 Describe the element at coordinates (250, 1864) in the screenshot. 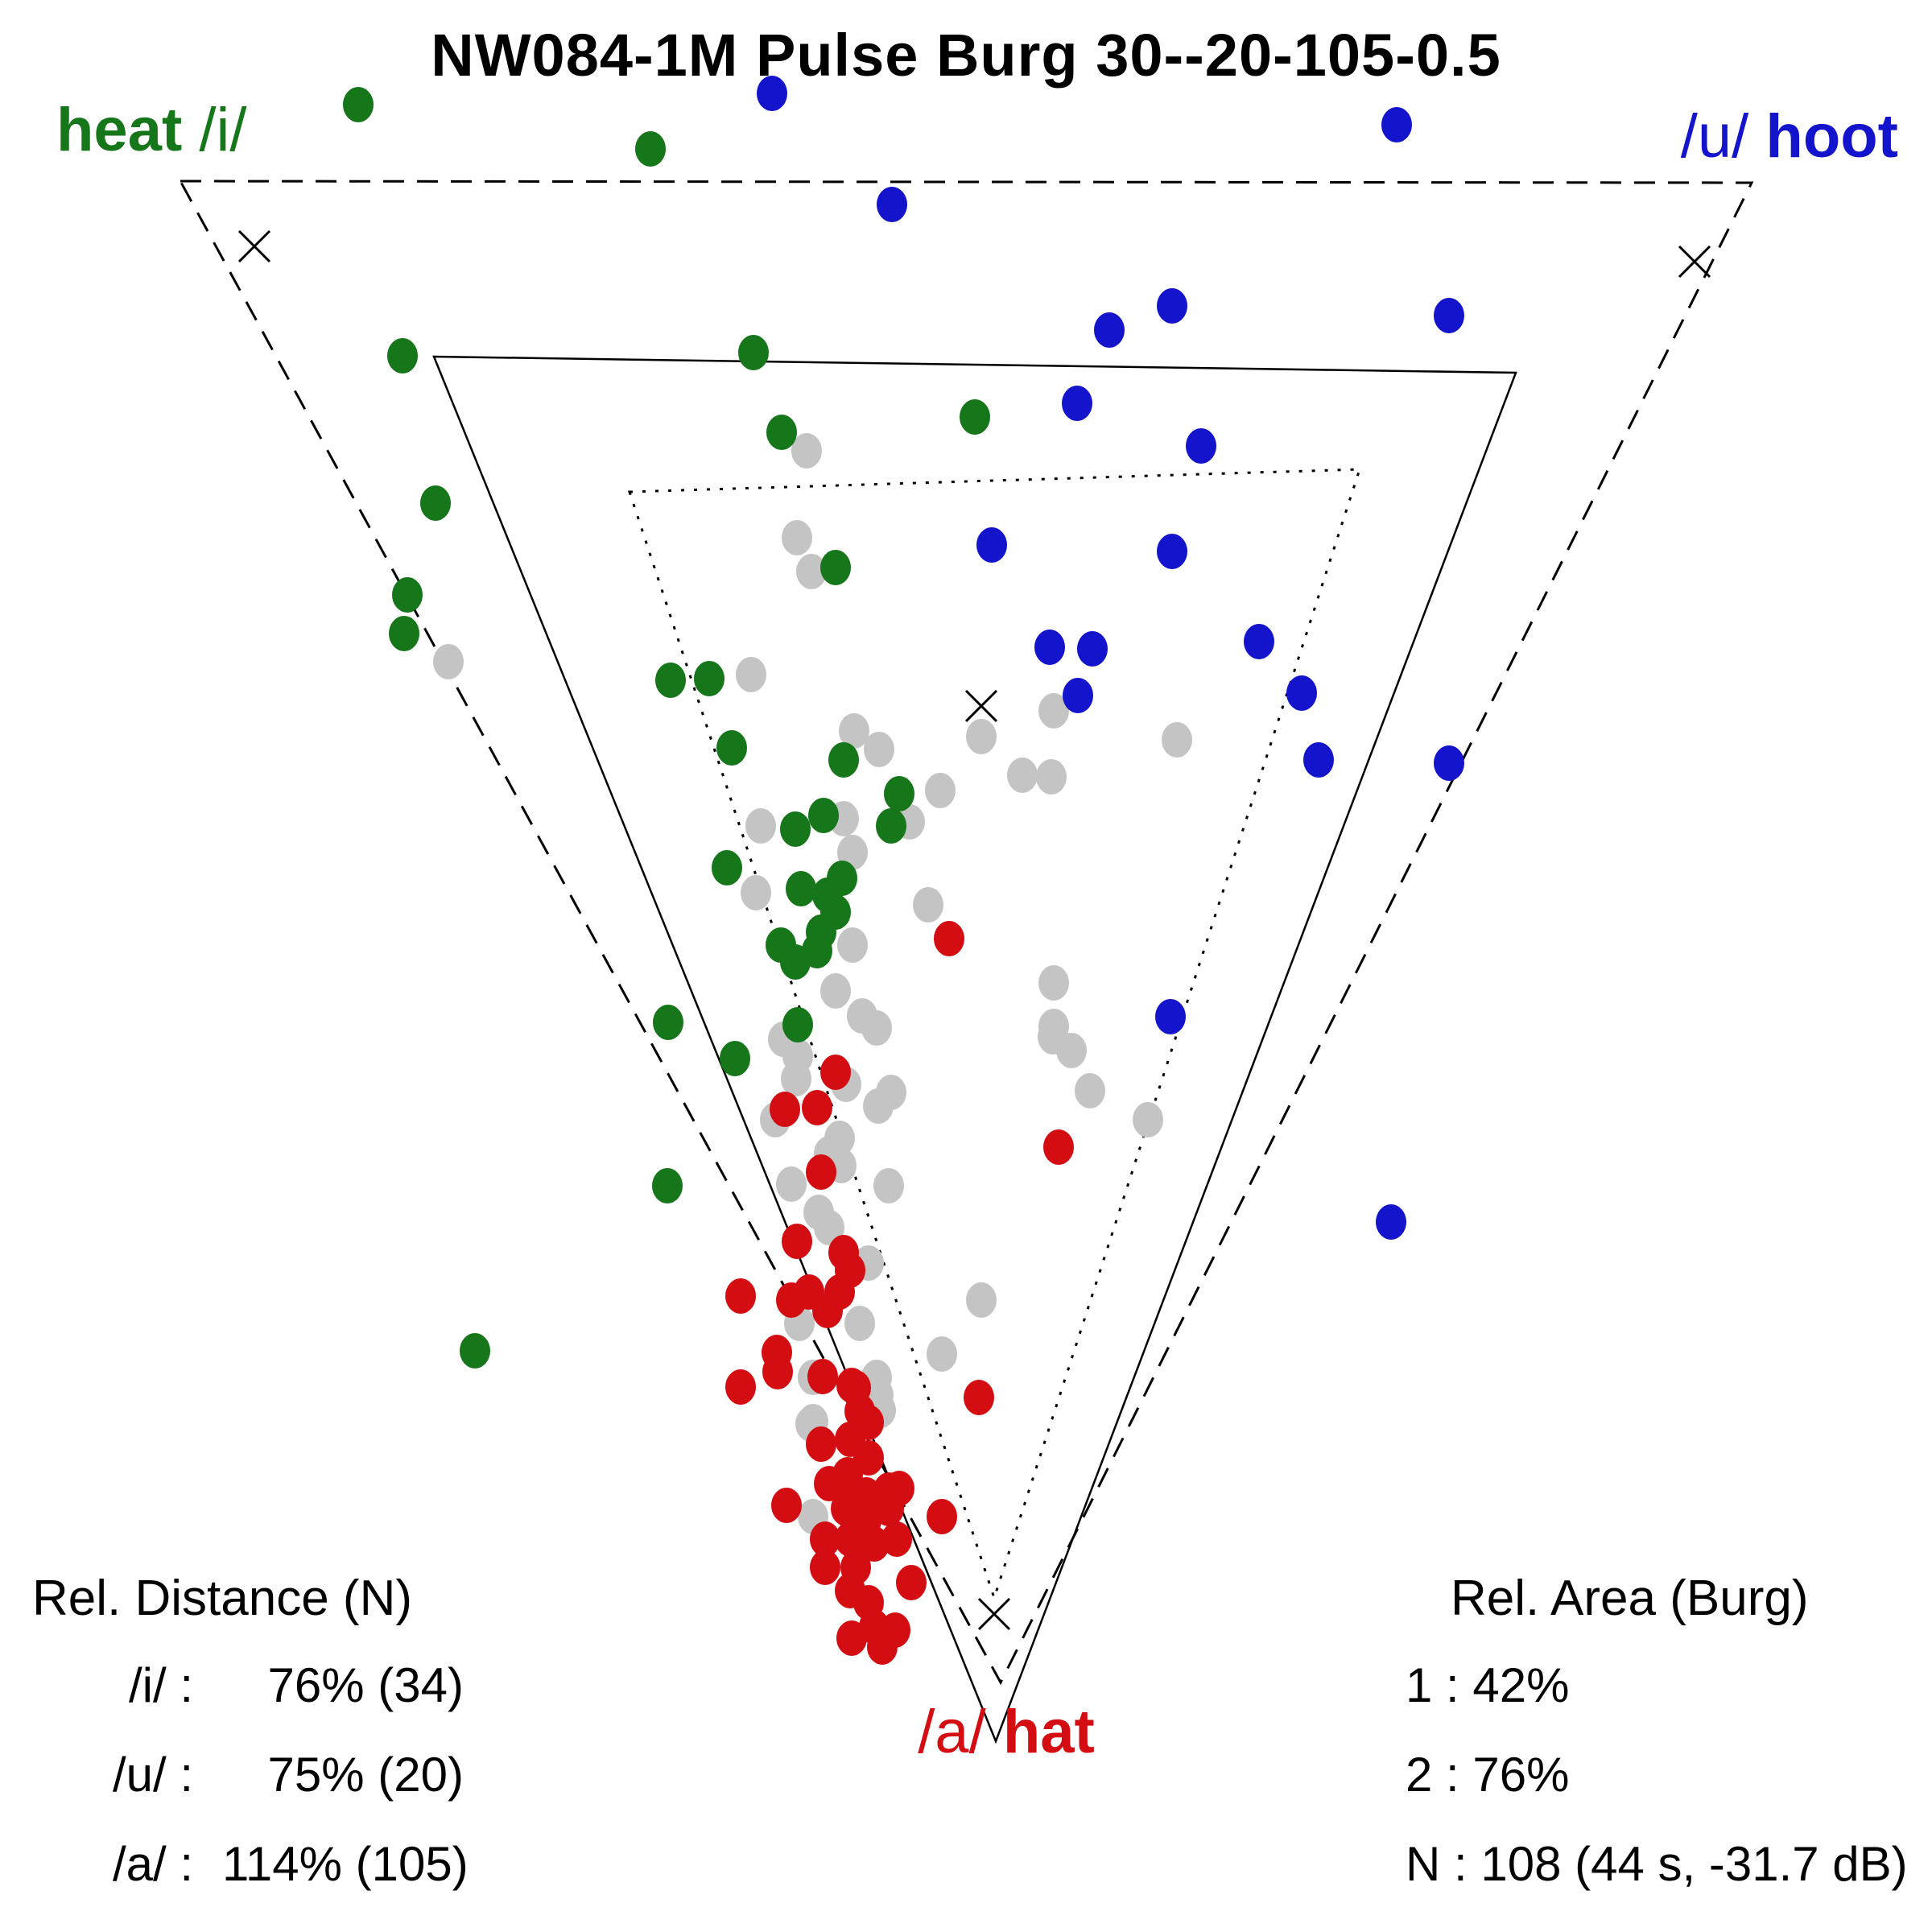

I see `stat-row: /a/ : 114% (105)` at that location.